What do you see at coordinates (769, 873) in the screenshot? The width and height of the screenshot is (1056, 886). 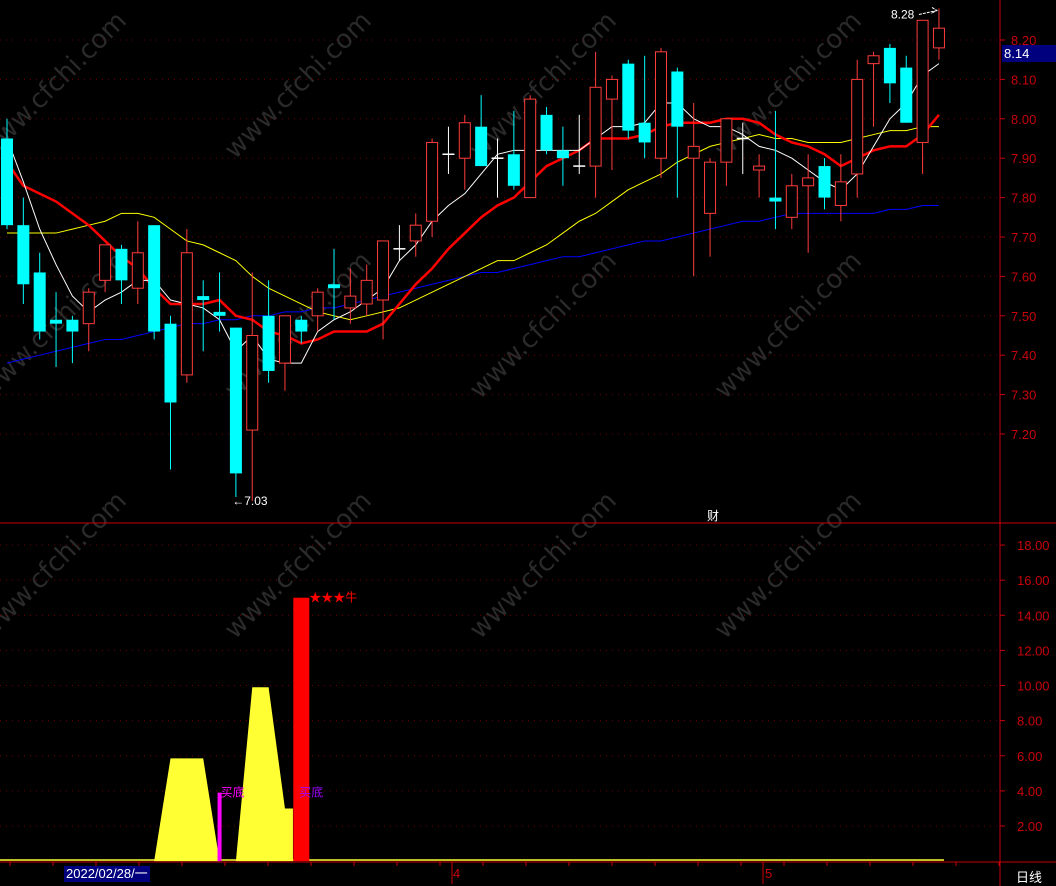 I see `month-label-5: 5` at bounding box center [769, 873].